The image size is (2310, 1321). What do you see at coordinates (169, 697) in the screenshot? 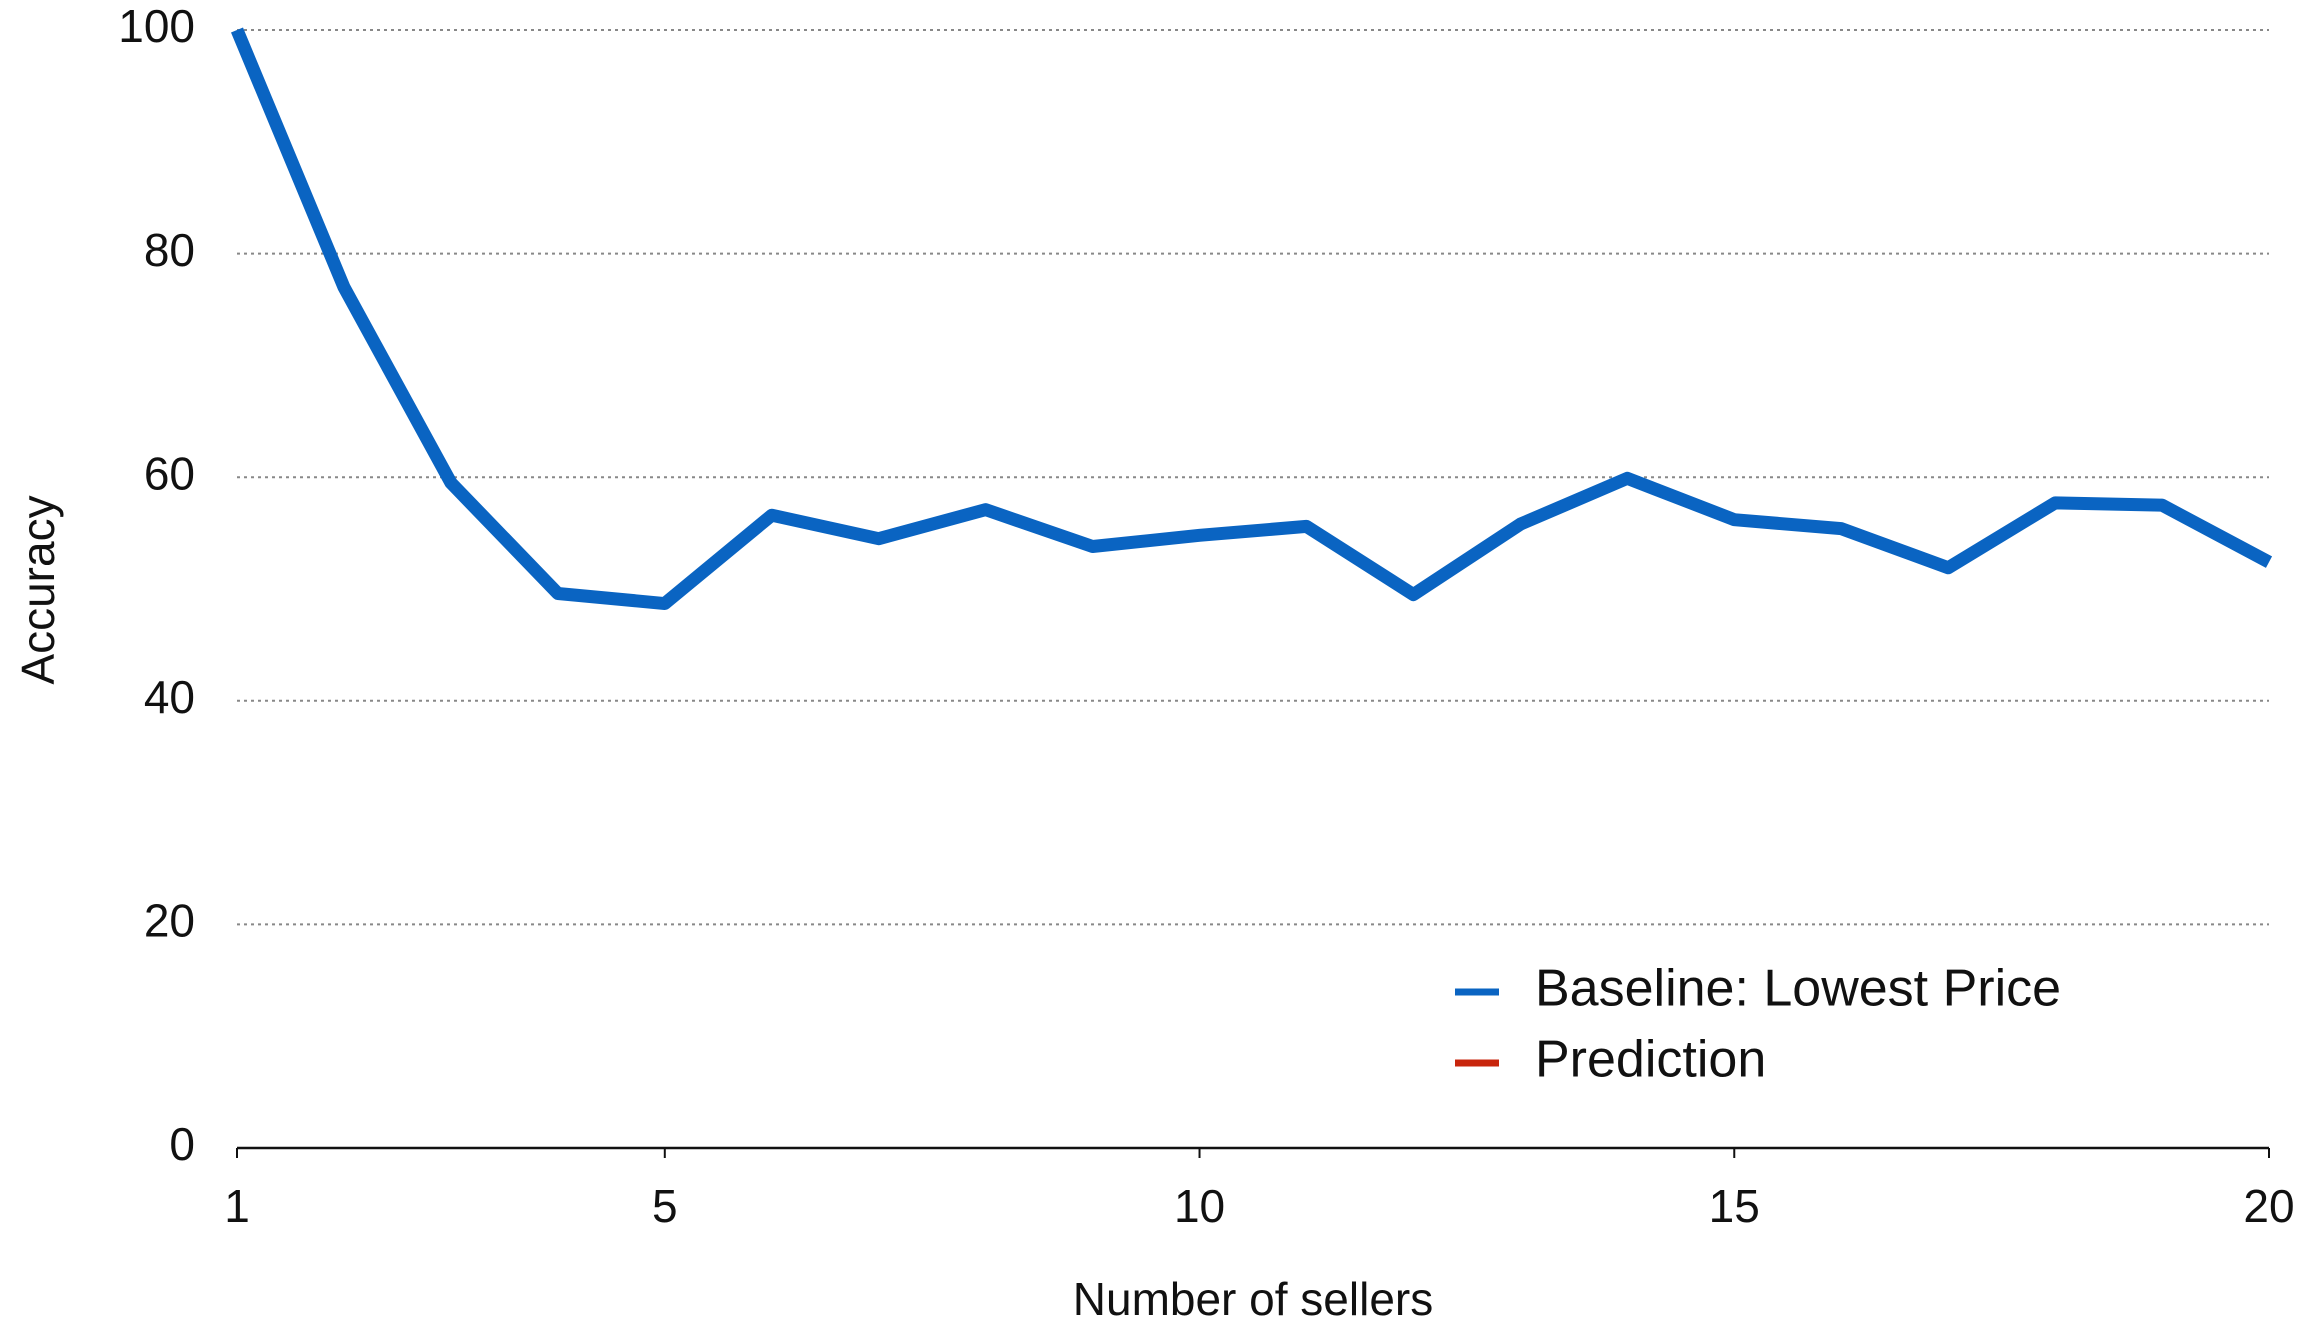
I see `y-tick-label: 40` at bounding box center [169, 697].